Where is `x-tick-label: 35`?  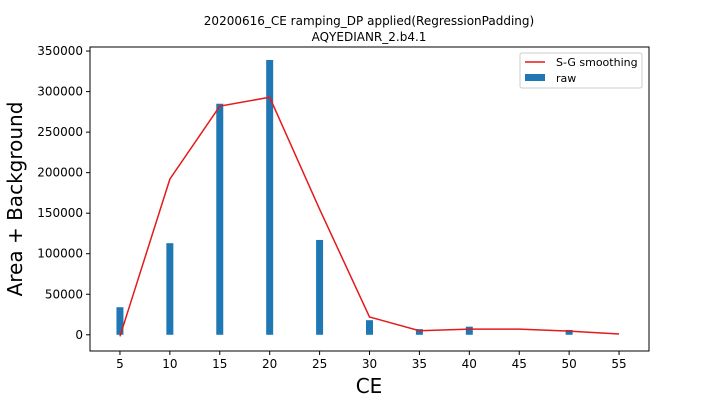 x-tick-label: 35 is located at coordinates (419, 364).